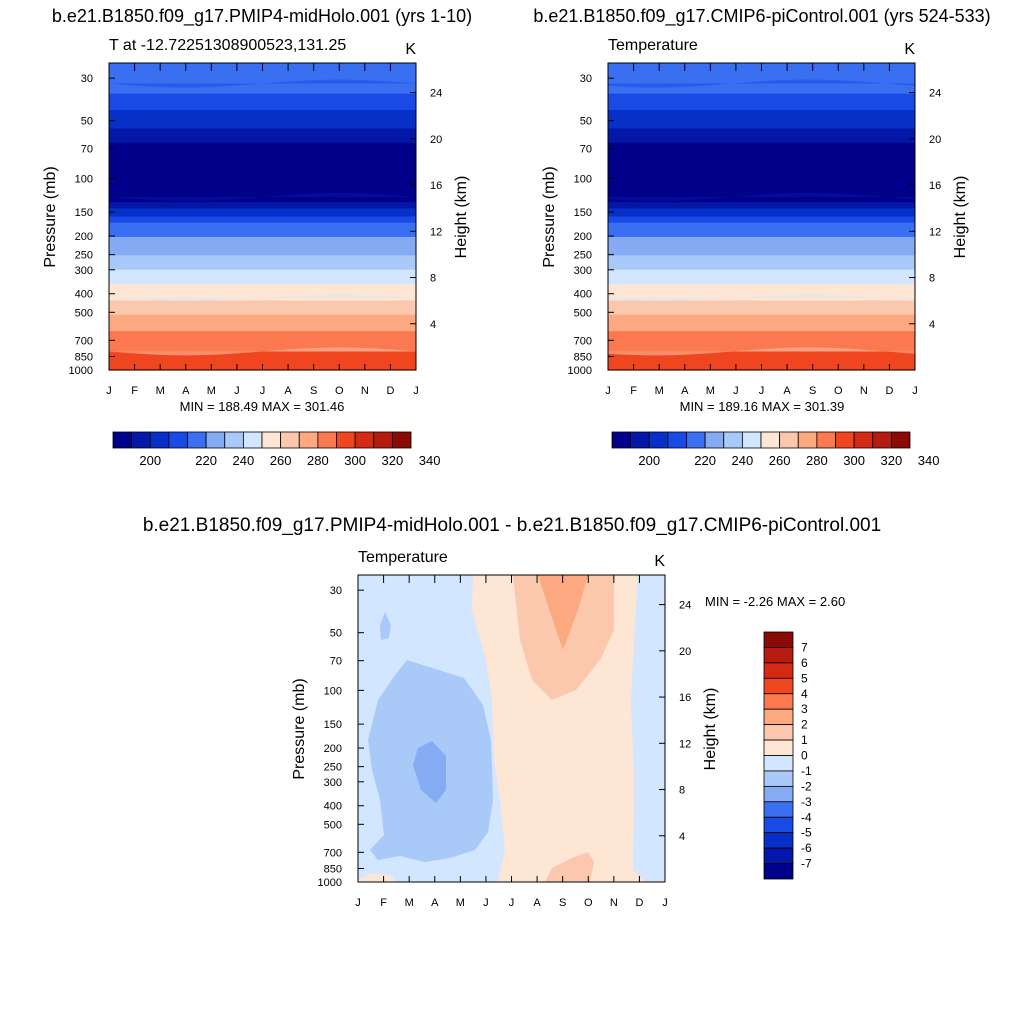 This screenshot has height=1024, width=1024. What do you see at coordinates (333, 768) in the screenshot?
I see `y-tick-label: 250` at bounding box center [333, 768].